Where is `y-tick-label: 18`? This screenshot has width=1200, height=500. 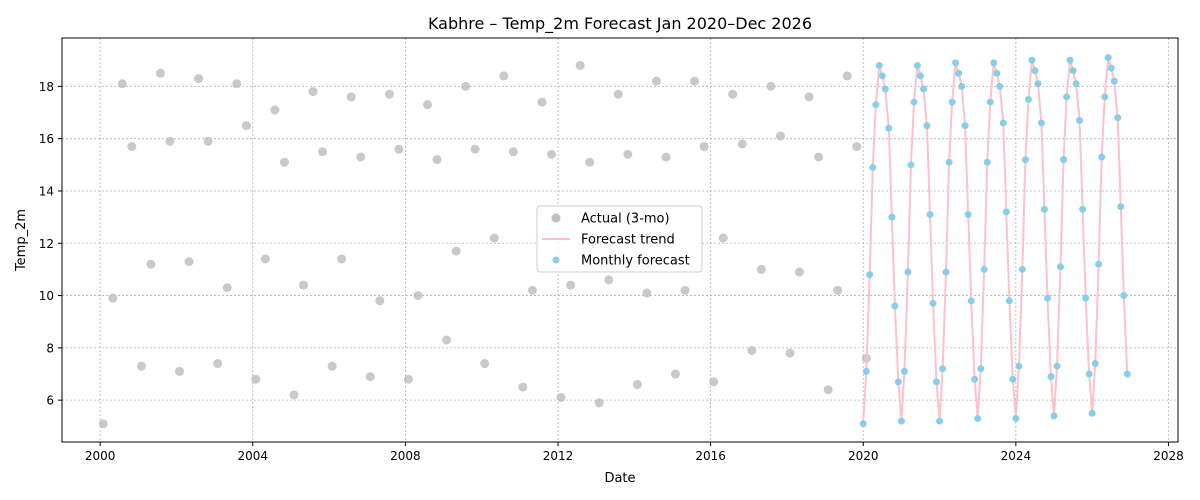
y-tick-label: 18 is located at coordinates (46, 87).